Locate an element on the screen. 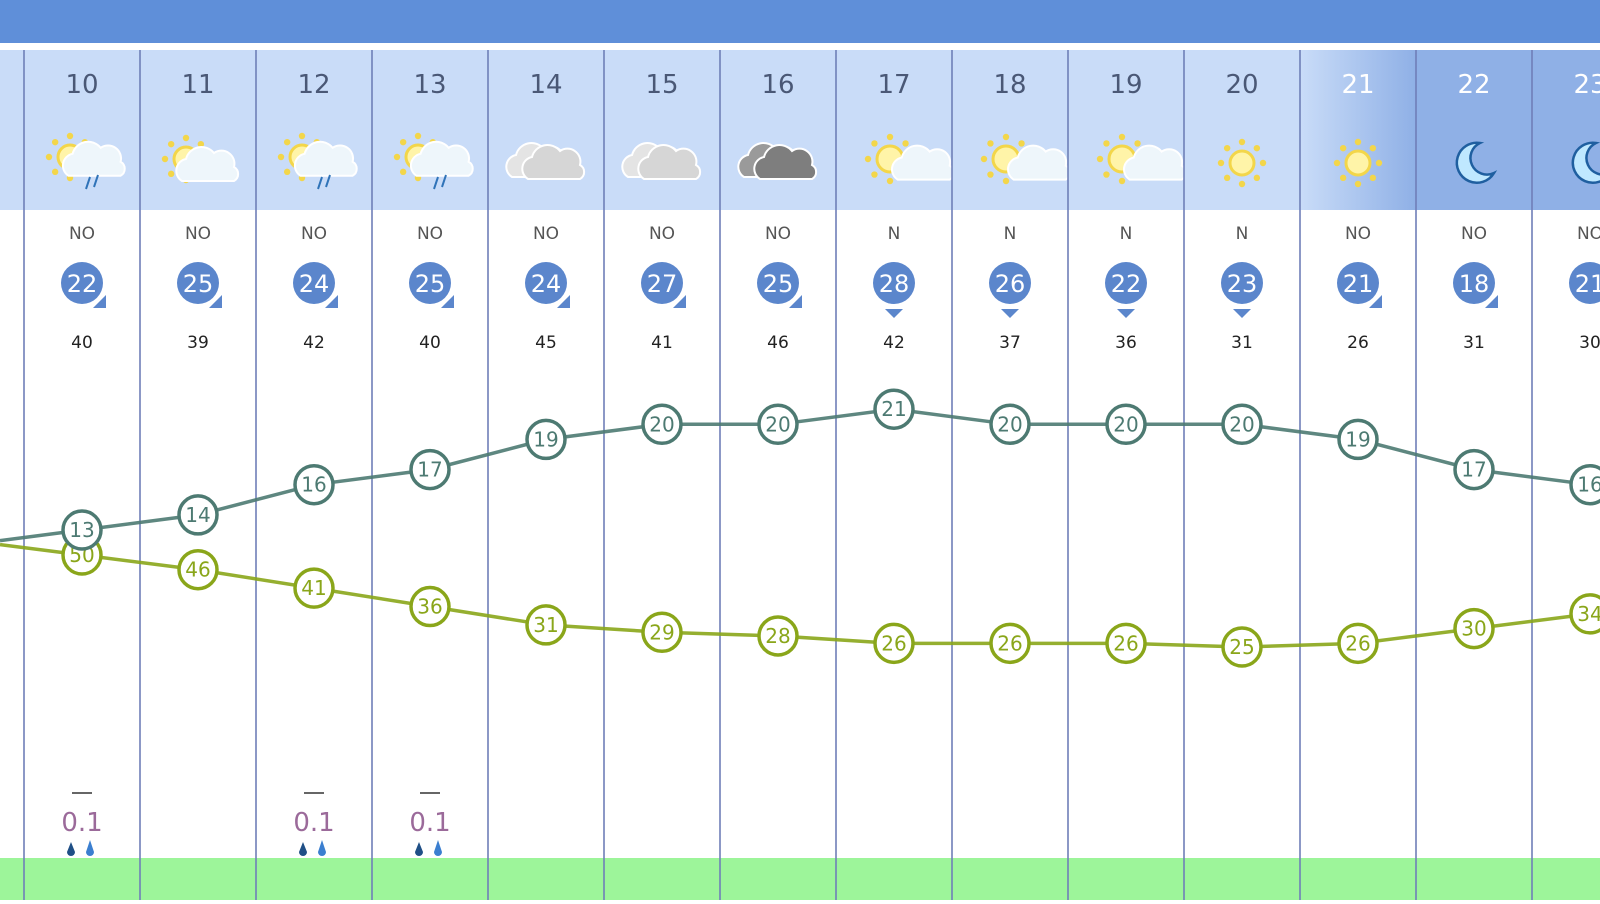  humidity-value: 26 is located at coordinates (1357, 643).